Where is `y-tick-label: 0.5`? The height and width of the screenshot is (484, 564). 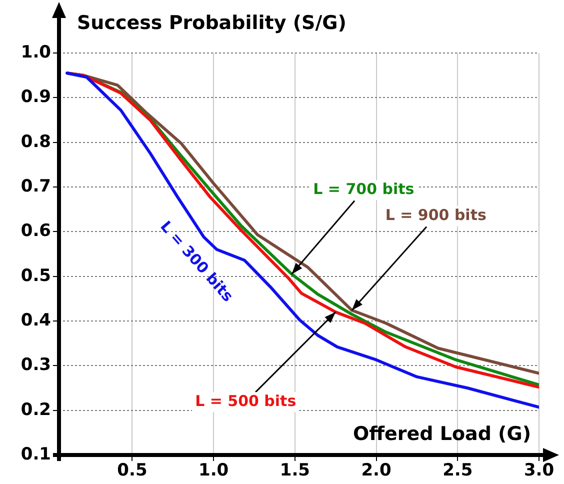
y-tick-label: 0.5 is located at coordinates (35, 276).